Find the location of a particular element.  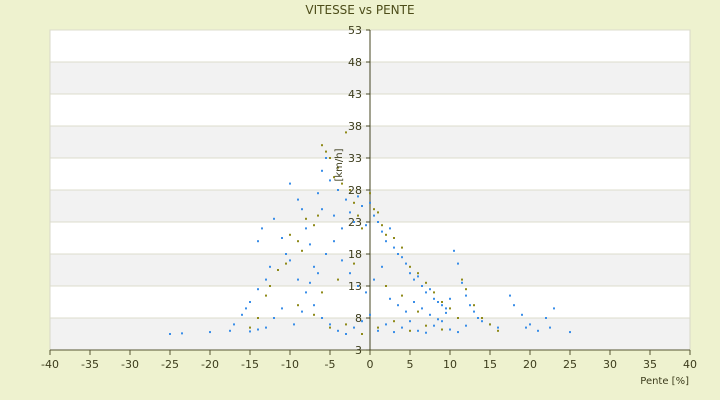

x-tick-label: 30 is located at coordinates (610, 364).